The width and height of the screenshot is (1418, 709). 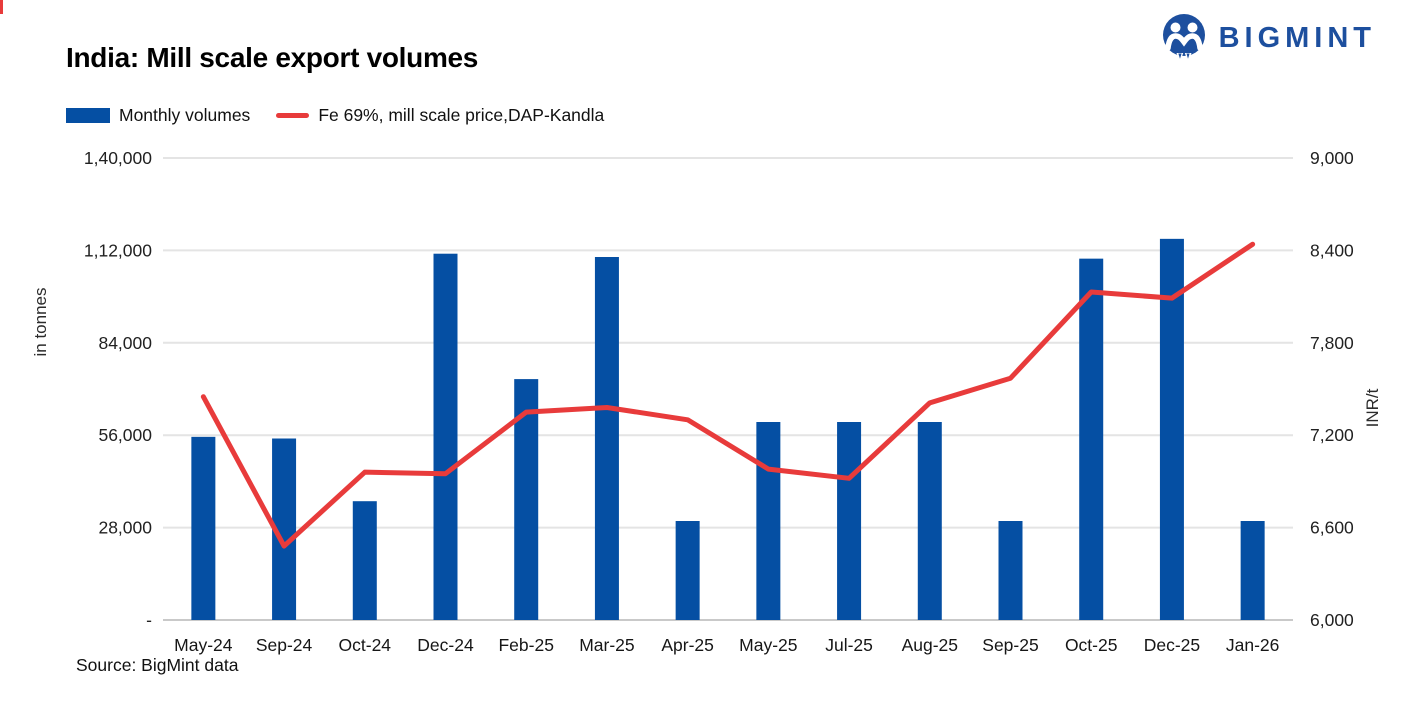 What do you see at coordinates (445, 645) in the screenshot?
I see `x-axis-tick-label: Dec-24` at bounding box center [445, 645].